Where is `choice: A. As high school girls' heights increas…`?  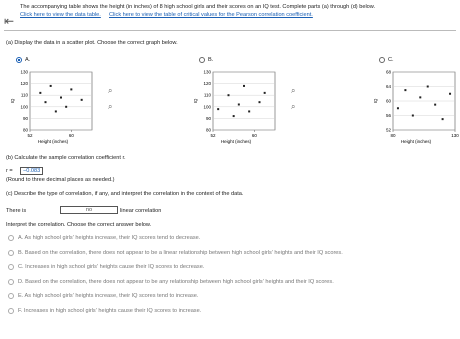
choice: A. As high school girls' heights increas… is located at coordinates (109, 238).